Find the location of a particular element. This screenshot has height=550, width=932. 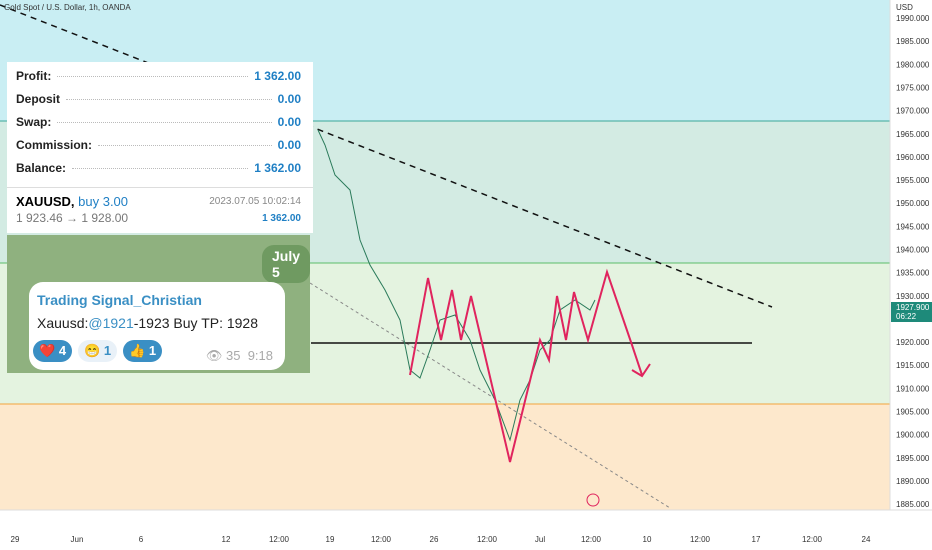

price-label: 1905.000 is located at coordinates (913, 411).